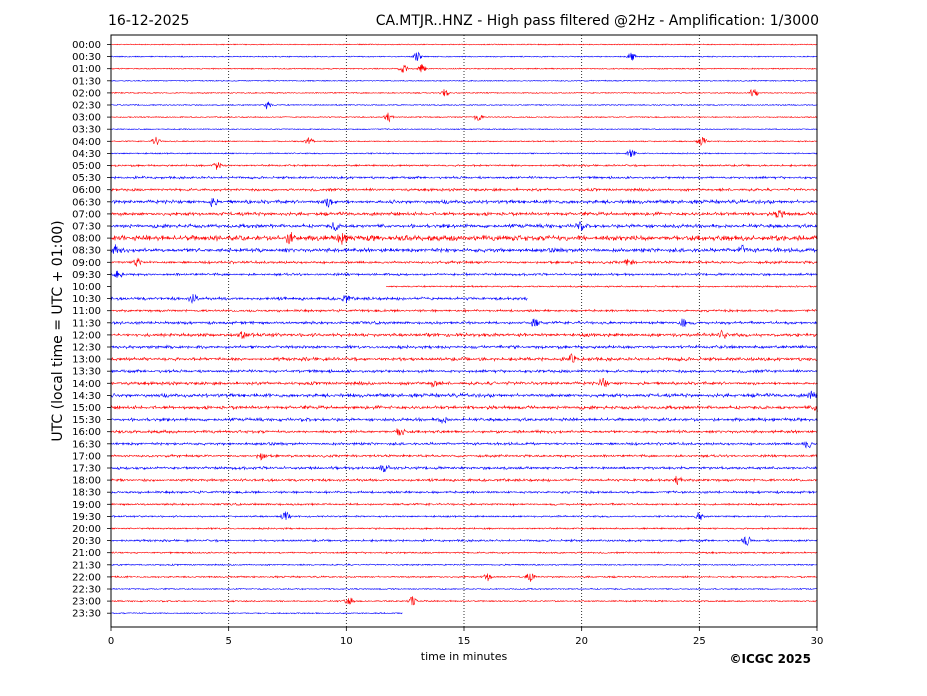 The image size is (927, 696). I want to click on trace-2030, so click(464, 541).